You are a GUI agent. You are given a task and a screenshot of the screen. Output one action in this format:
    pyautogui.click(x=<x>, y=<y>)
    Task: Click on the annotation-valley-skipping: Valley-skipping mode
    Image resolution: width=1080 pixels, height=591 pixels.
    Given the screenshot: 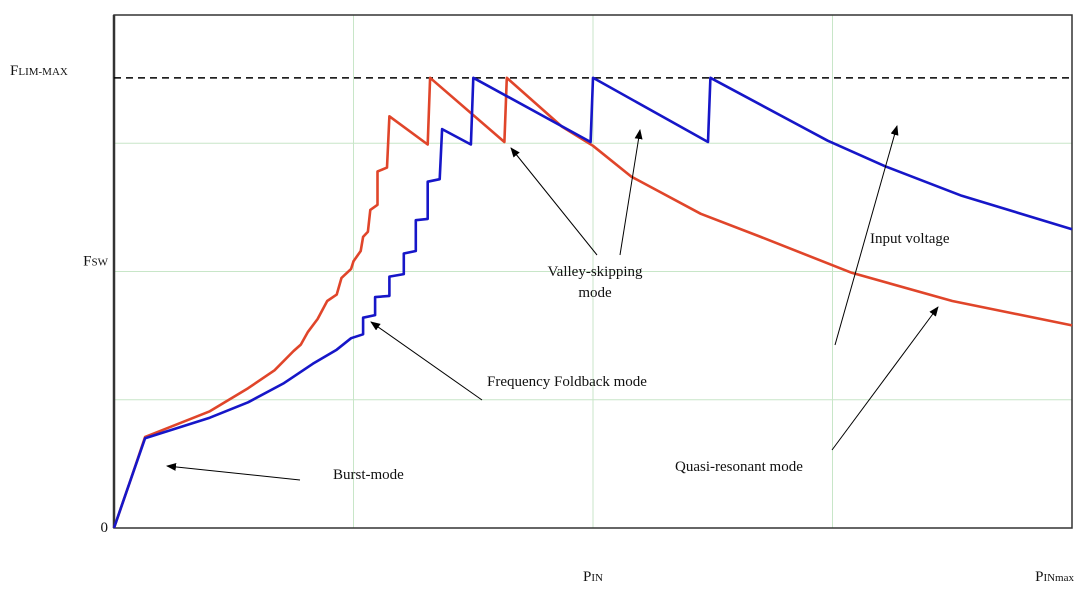 What is the action you would take?
    pyautogui.click(x=576, y=215)
    